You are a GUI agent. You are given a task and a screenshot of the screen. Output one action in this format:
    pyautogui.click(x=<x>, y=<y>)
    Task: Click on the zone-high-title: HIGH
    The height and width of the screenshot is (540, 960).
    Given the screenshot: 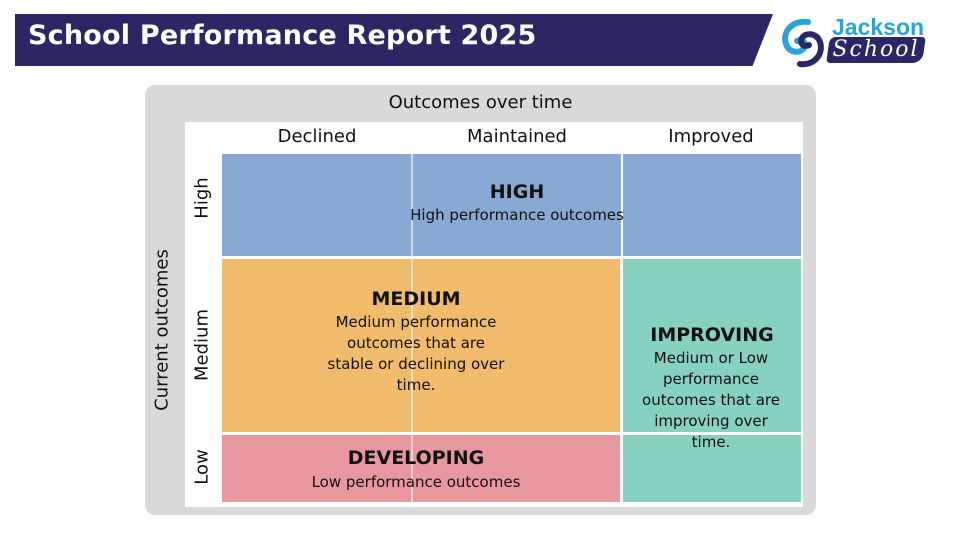 What is the action you would take?
    pyautogui.click(x=517, y=192)
    